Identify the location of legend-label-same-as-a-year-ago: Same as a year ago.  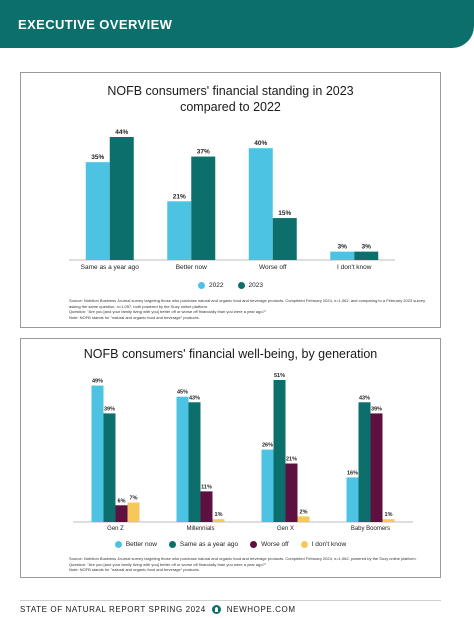
(209, 544).